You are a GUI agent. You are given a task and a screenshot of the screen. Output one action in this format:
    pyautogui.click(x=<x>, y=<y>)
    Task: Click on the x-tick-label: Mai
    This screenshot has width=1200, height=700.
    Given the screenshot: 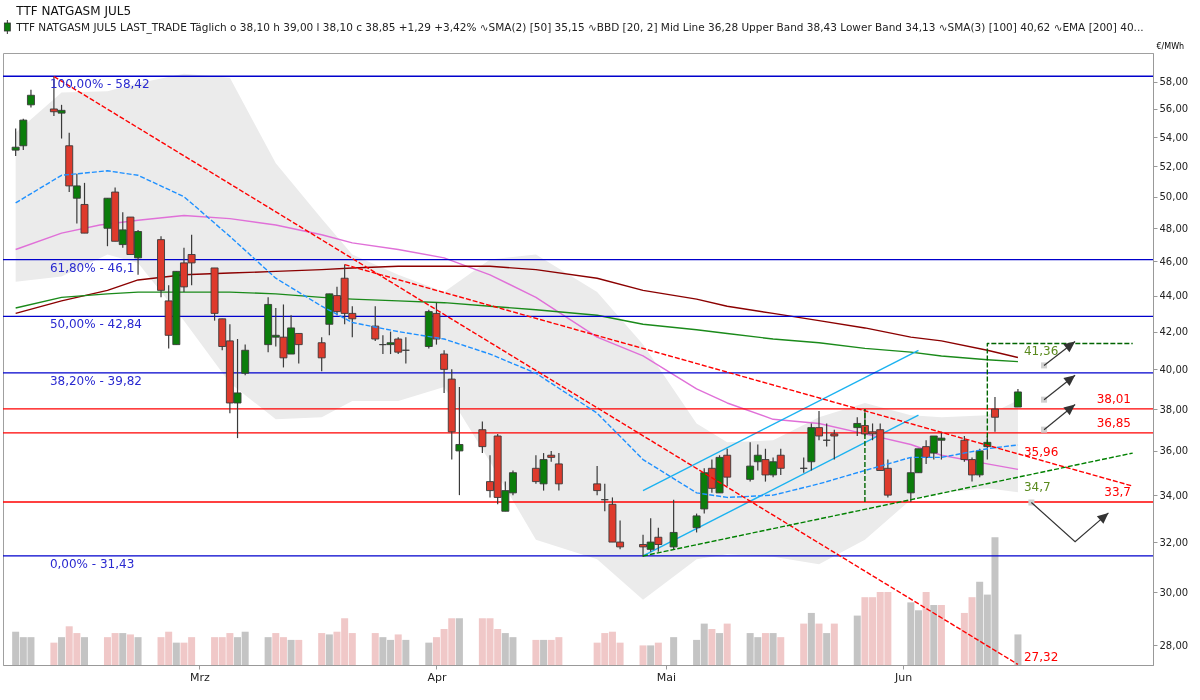 What is the action you would take?
    pyautogui.click(x=666, y=677)
    